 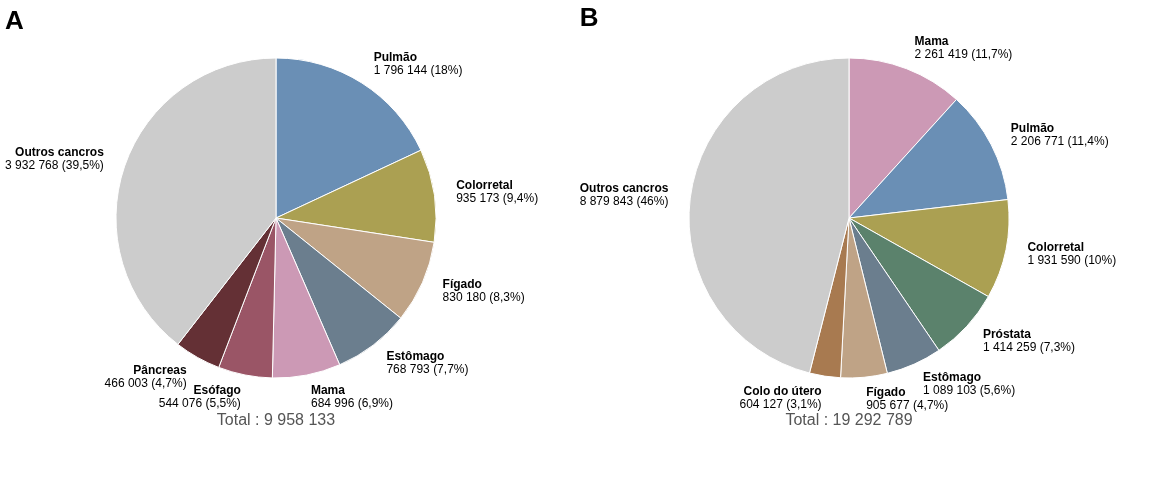 What do you see at coordinates (217, 389) in the screenshot?
I see `slice-label: Esófago` at bounding box center [217, 389].